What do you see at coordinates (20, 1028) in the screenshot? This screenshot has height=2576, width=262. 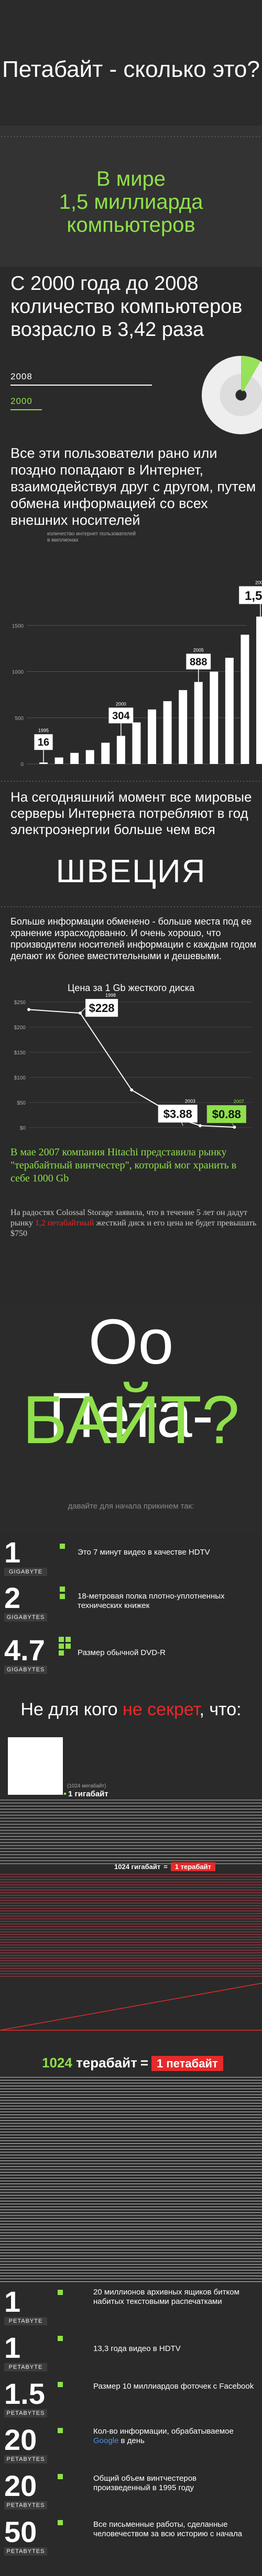 I see `y-tick-label: $200` at bounding box center [20, 1028].